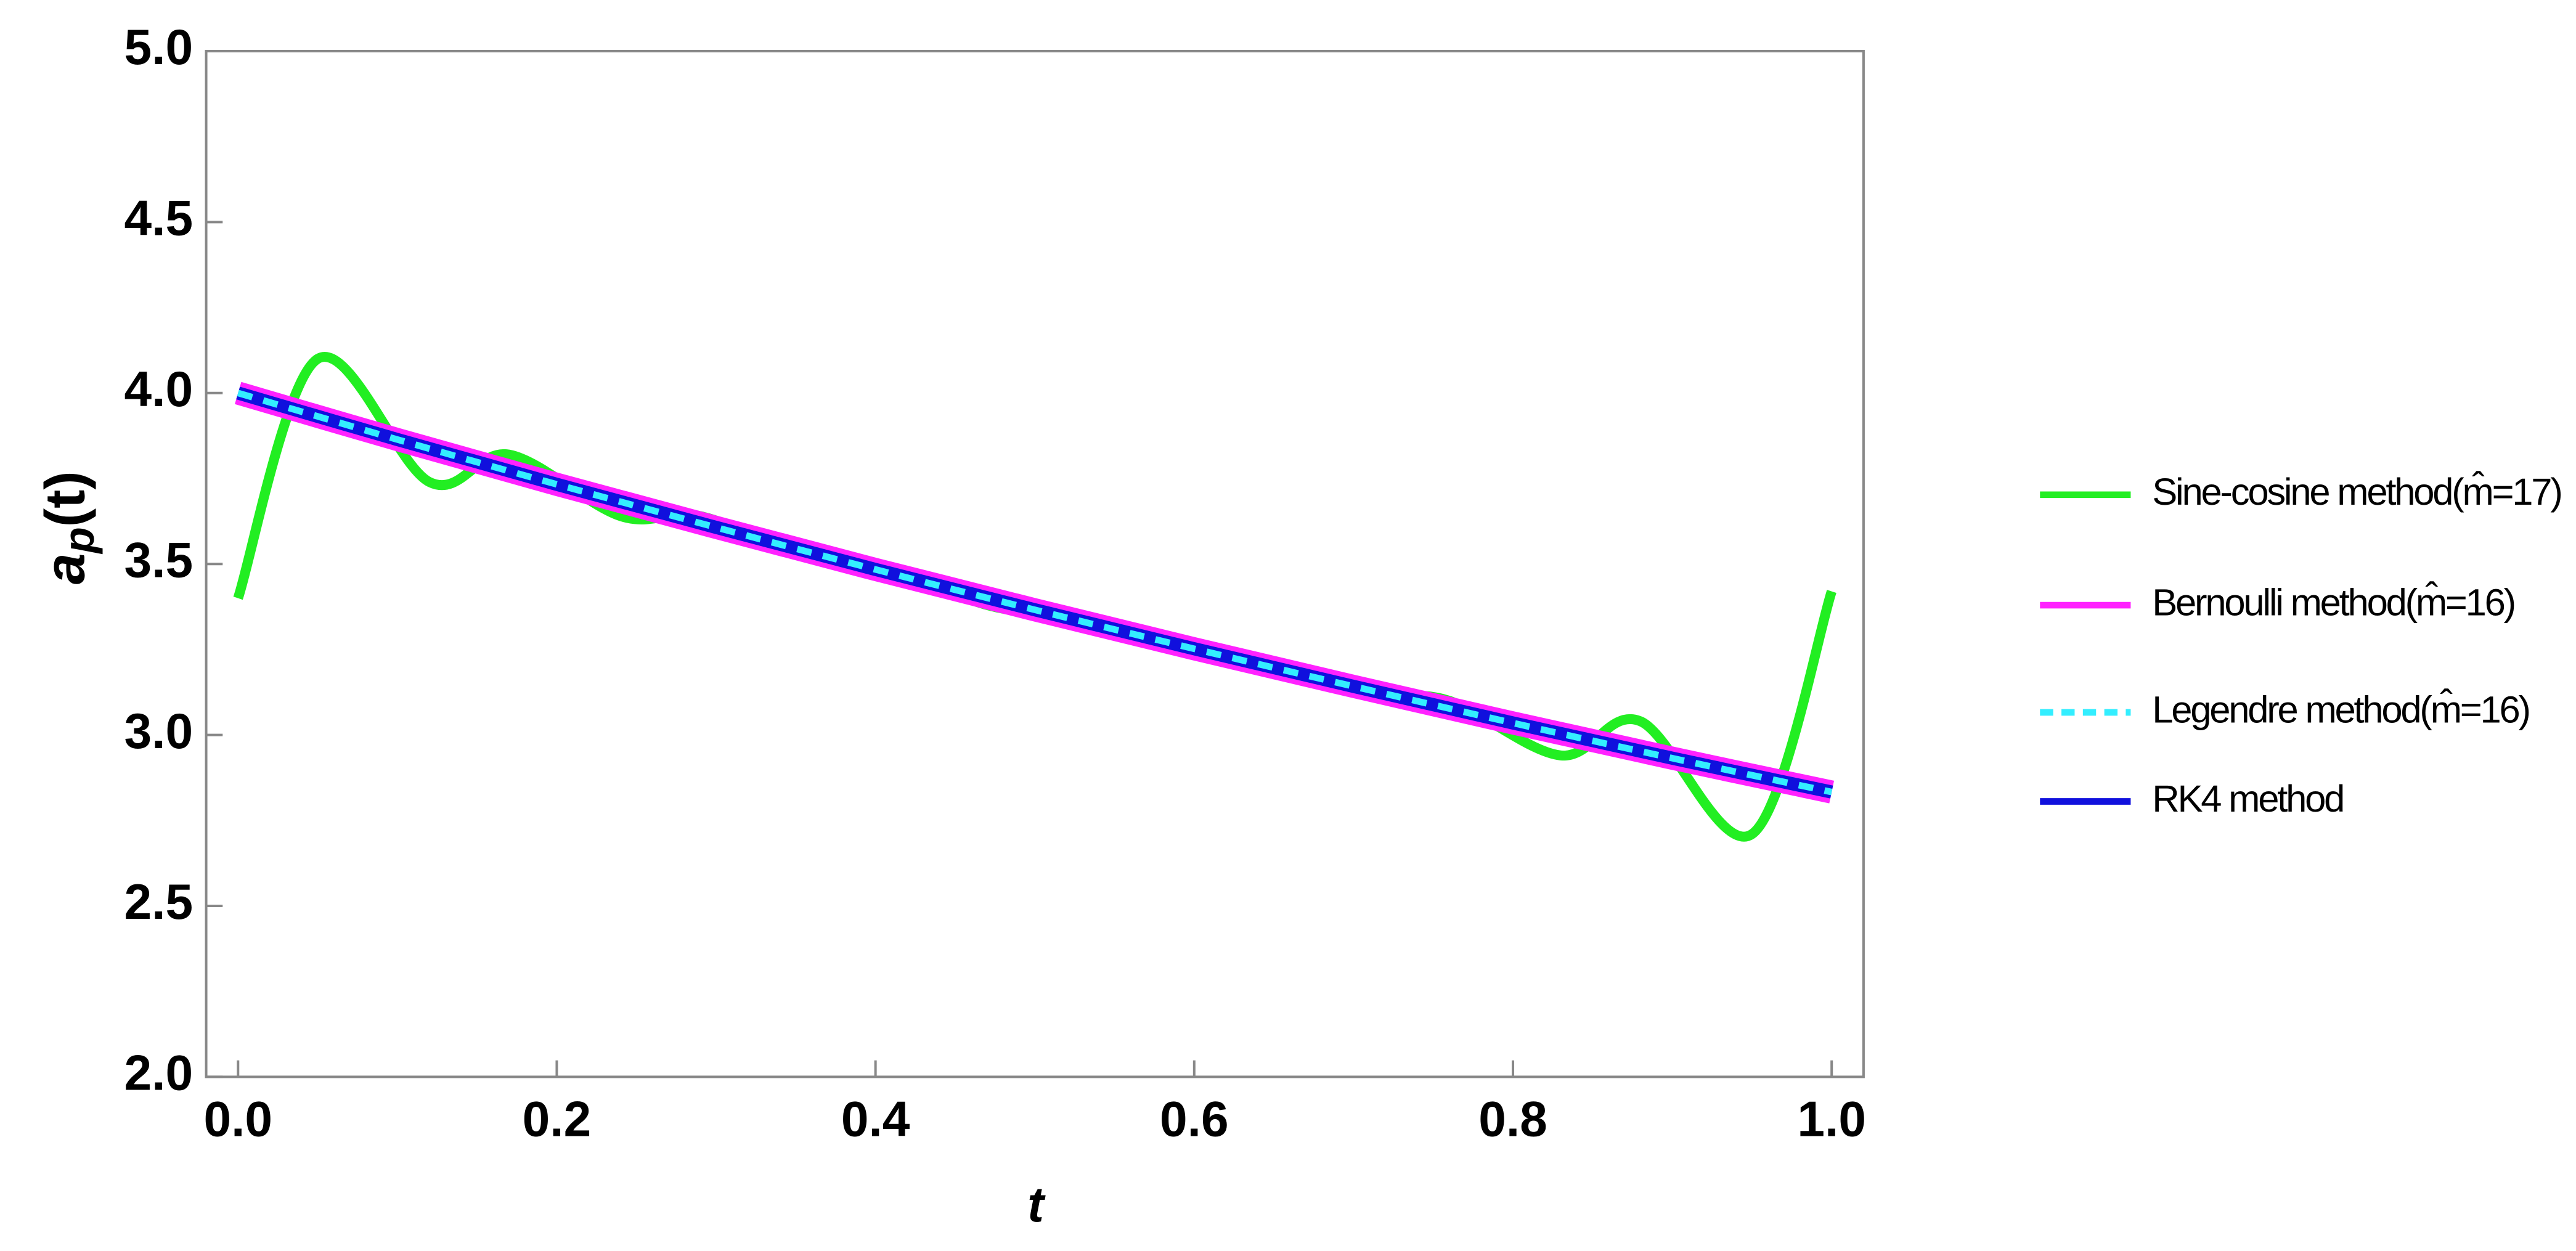 This screenshot has height=1251, width=2576. I want to click on x-tick-label: 0.4, so click(875, 1119).